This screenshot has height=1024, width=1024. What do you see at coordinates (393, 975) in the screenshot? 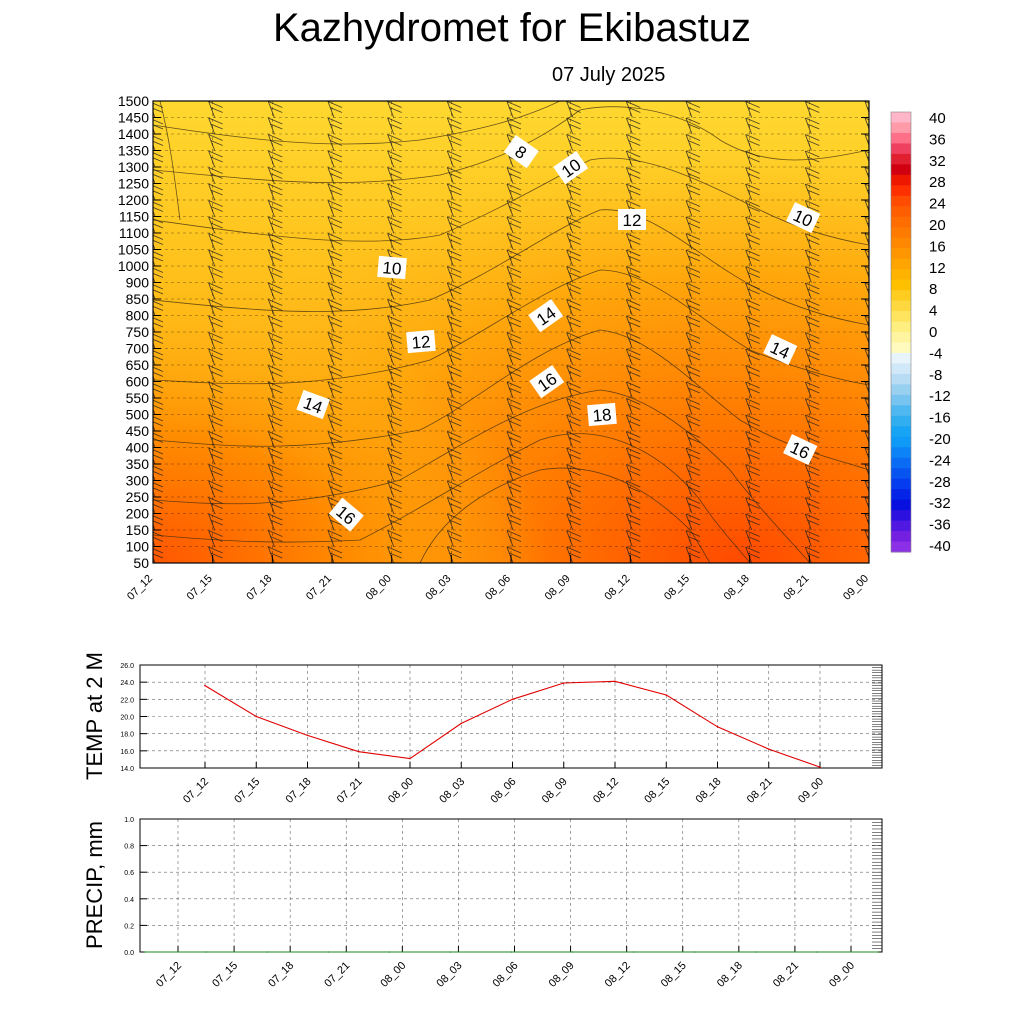
I see `x-tick-label: 08_00` at bounding box center [393, 975].